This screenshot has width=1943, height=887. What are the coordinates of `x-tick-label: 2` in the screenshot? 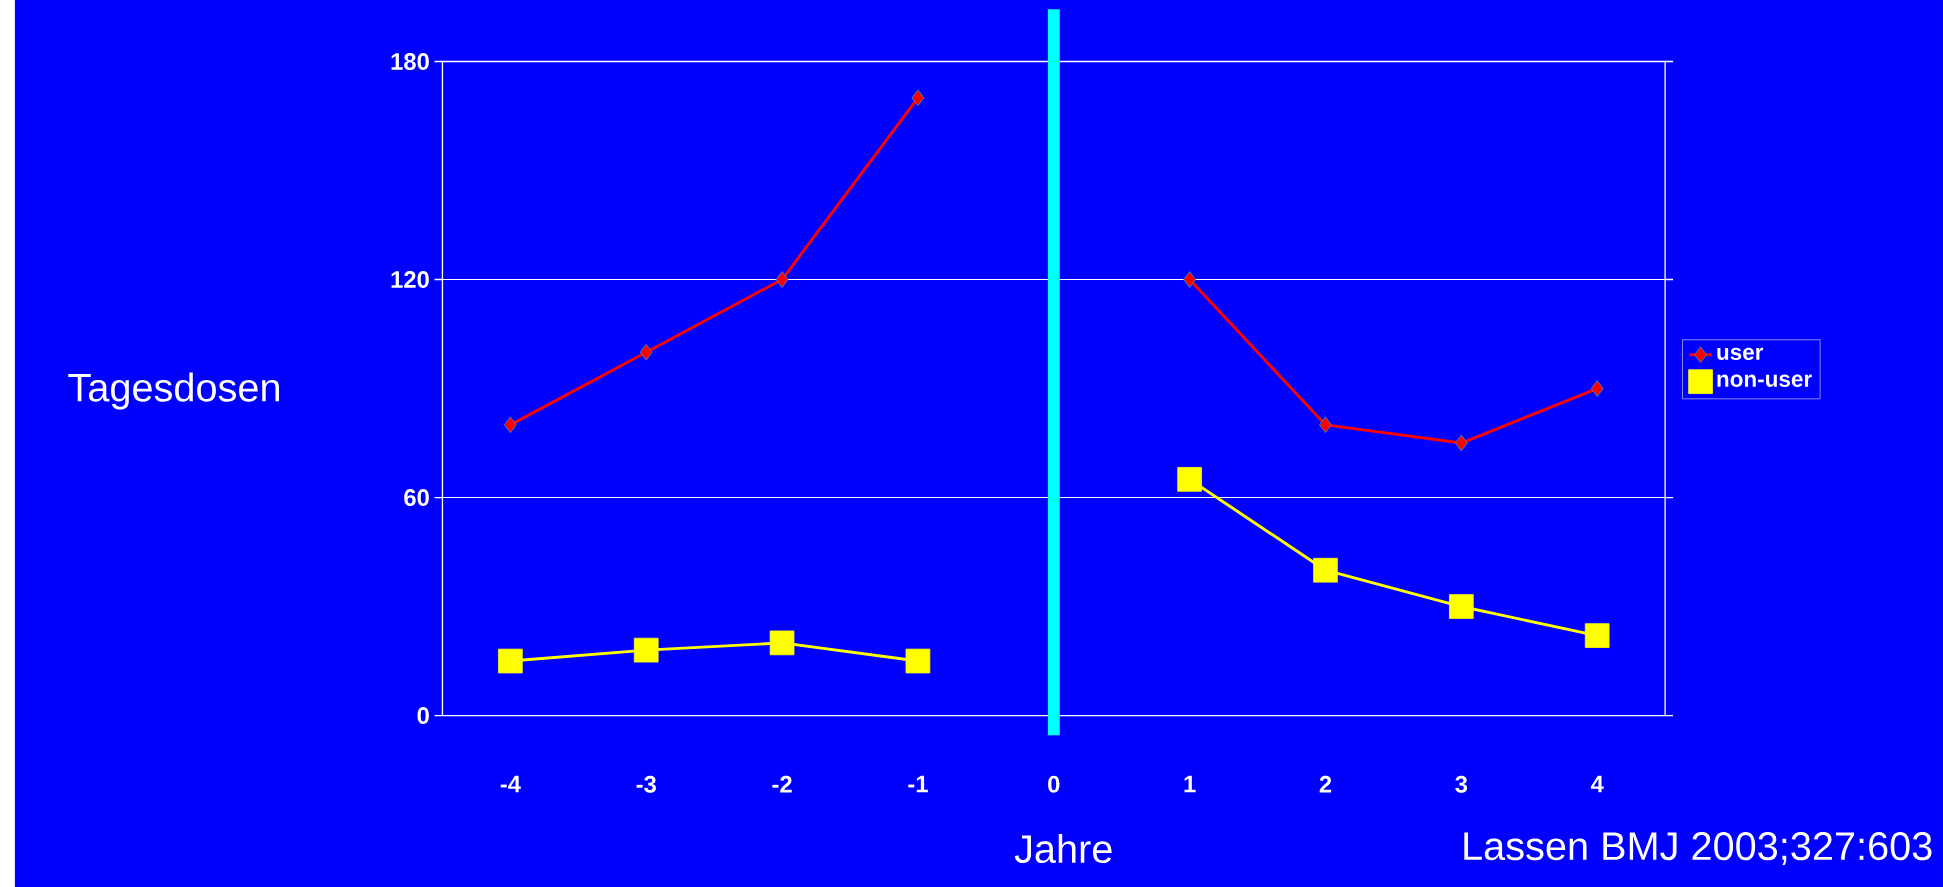 It's located at (1325, 784).